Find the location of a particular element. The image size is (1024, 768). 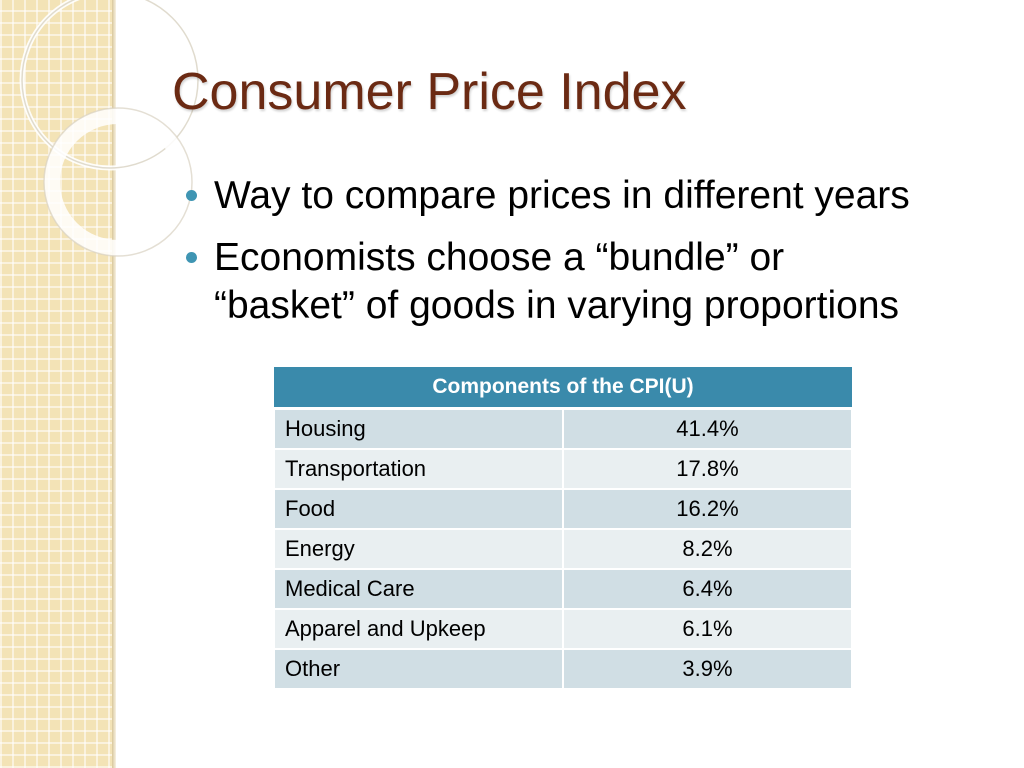

share-cell: 17.8% is located at coordinates (707, 469).